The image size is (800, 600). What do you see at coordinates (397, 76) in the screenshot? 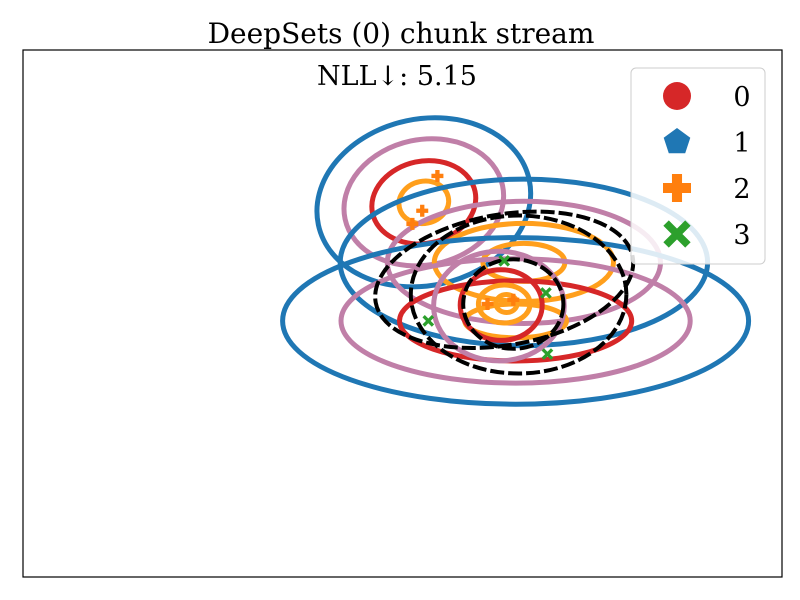
I see `nll-annotation: NLL↓: 5.15` at bounding box center [397, 76].